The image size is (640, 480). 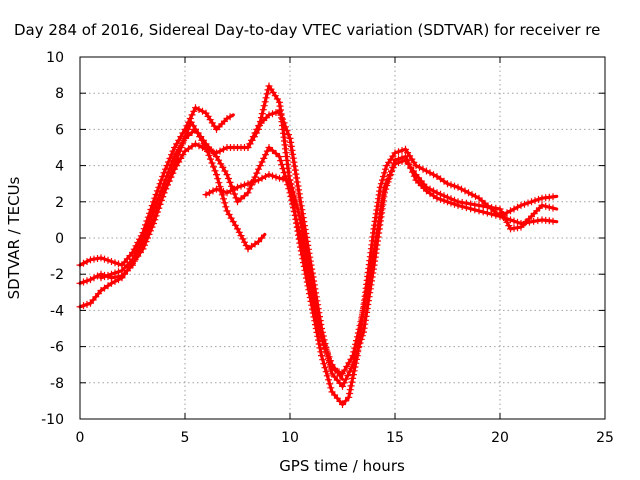 What do you see at coordinates (59, 130) in the screenshot?
I see `y-tick-label: 6` at bounding box center [59, 130].